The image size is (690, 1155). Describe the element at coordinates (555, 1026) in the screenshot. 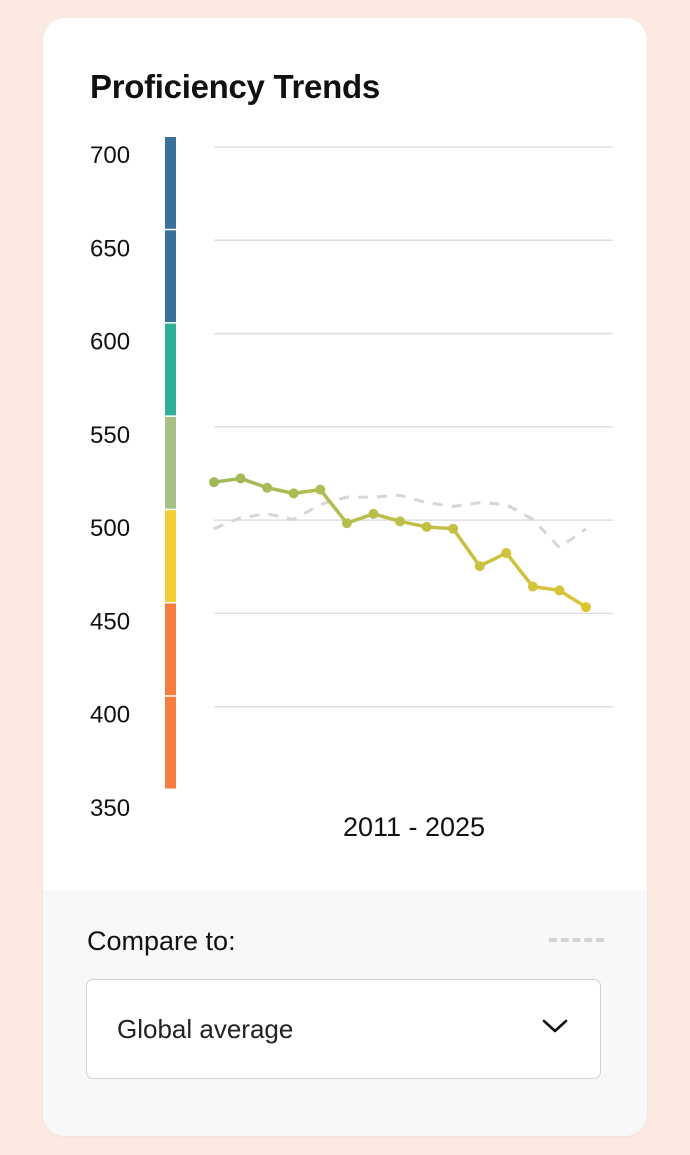

I see `chevron-down-icon` at that location.